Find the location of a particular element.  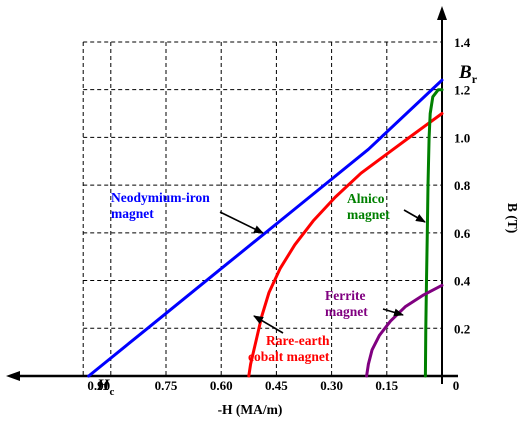

x-tick-label: 0.45 is located at coordinates (276, 385).